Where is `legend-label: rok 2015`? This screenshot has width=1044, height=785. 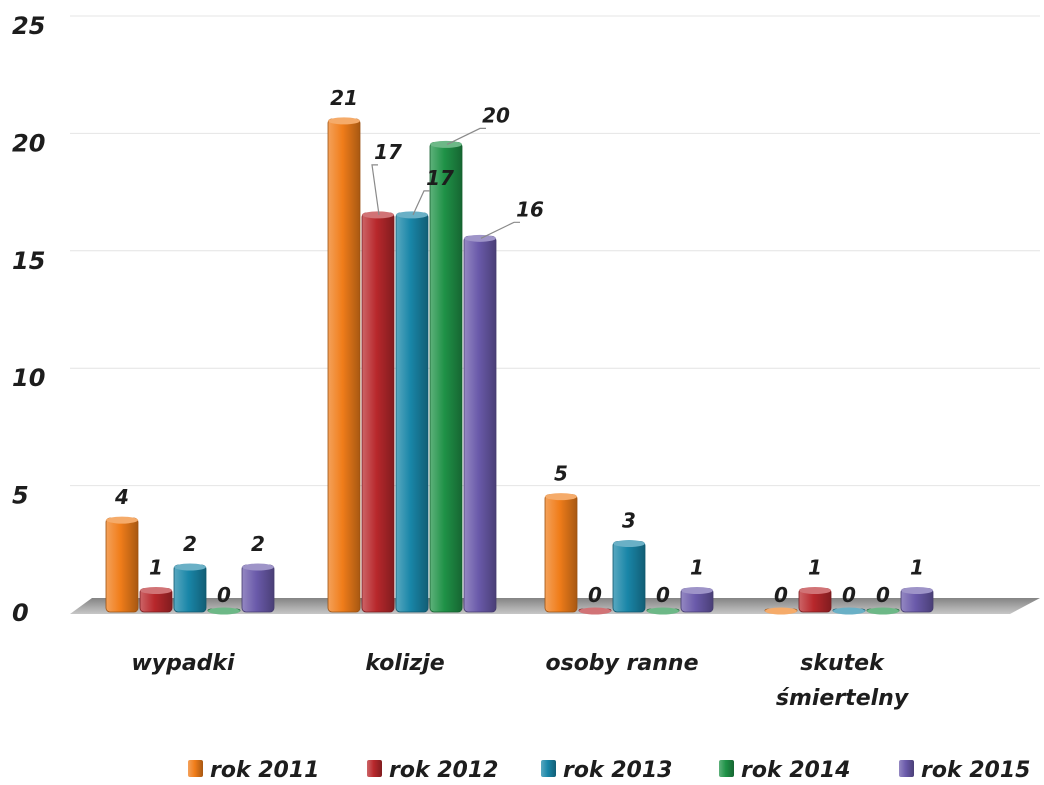
legend-label: rok 2015 is located at coordinates (975, 770).